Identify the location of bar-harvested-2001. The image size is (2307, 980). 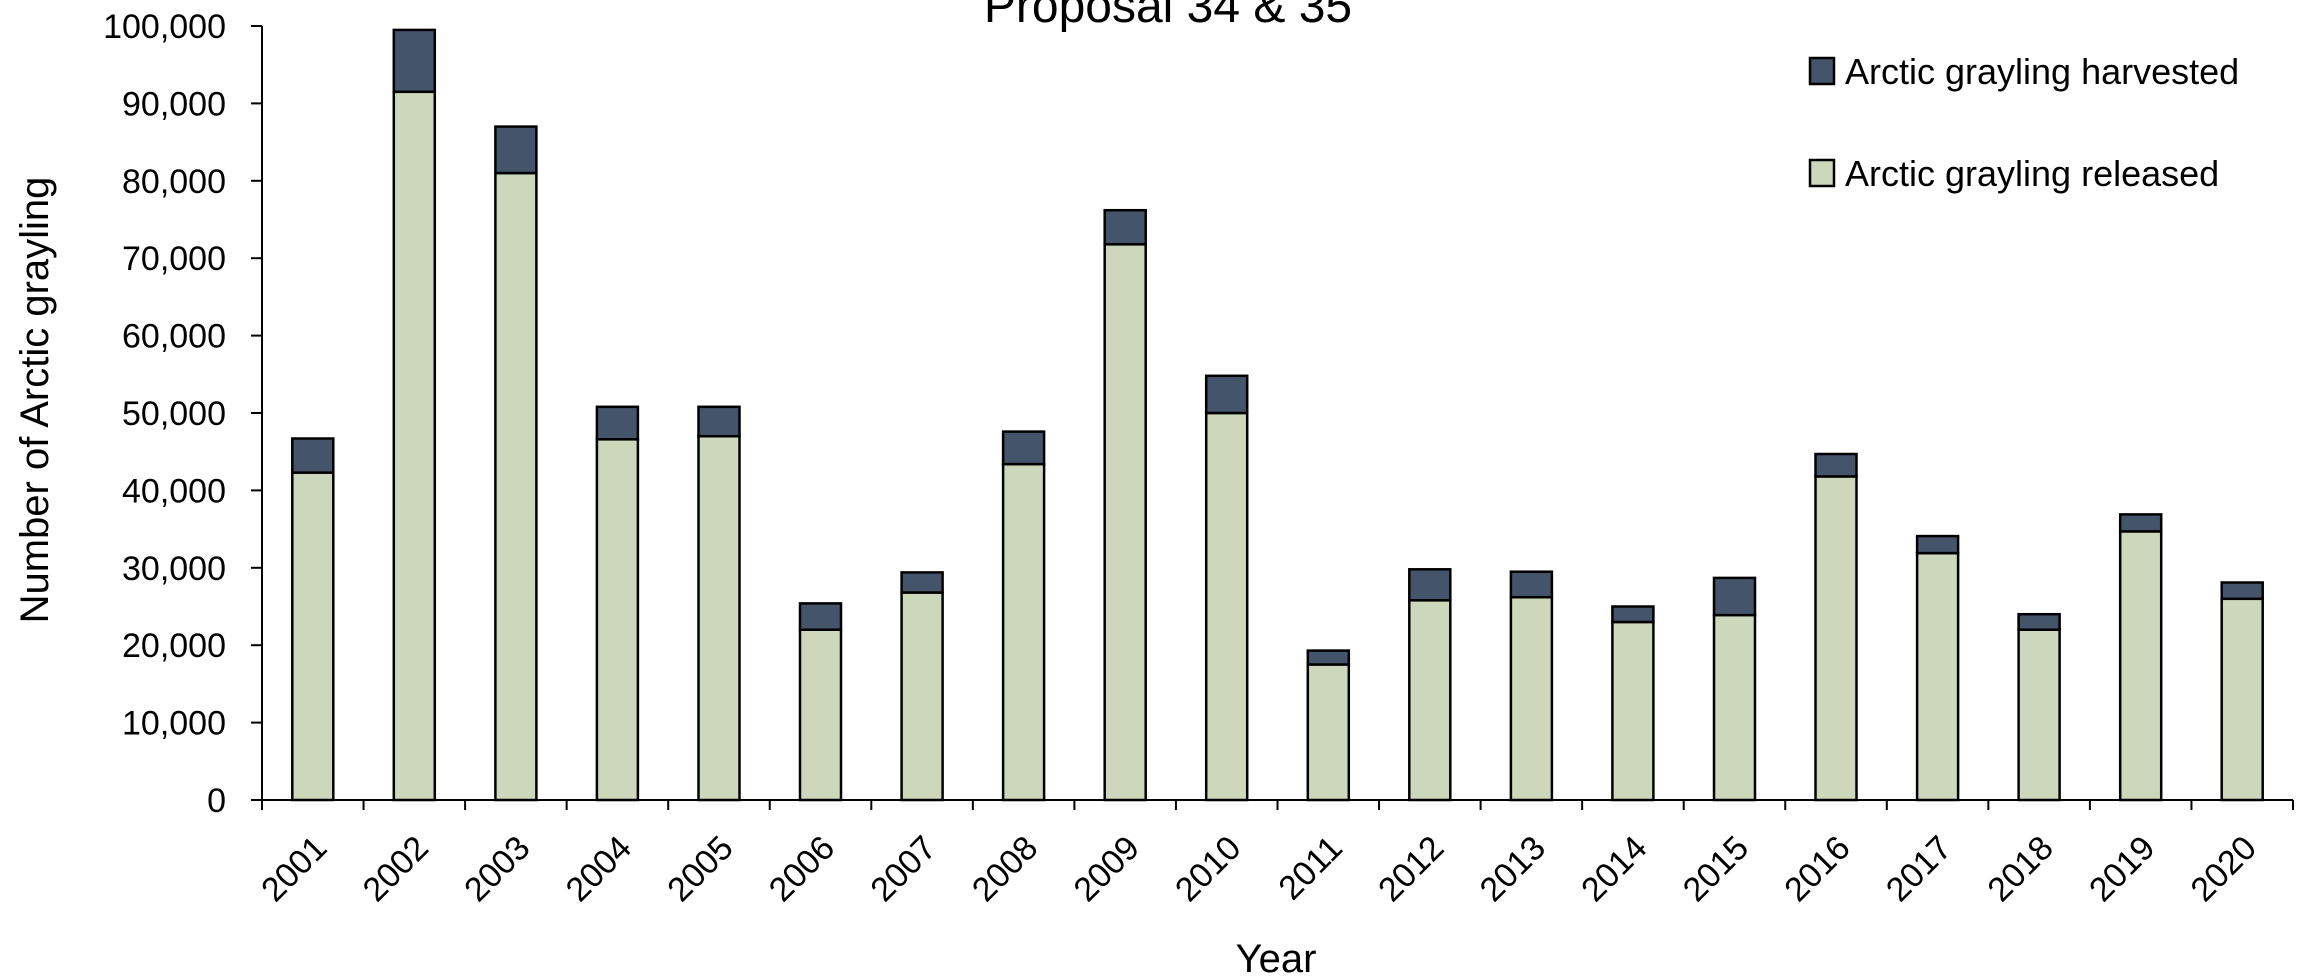
(313, 455).